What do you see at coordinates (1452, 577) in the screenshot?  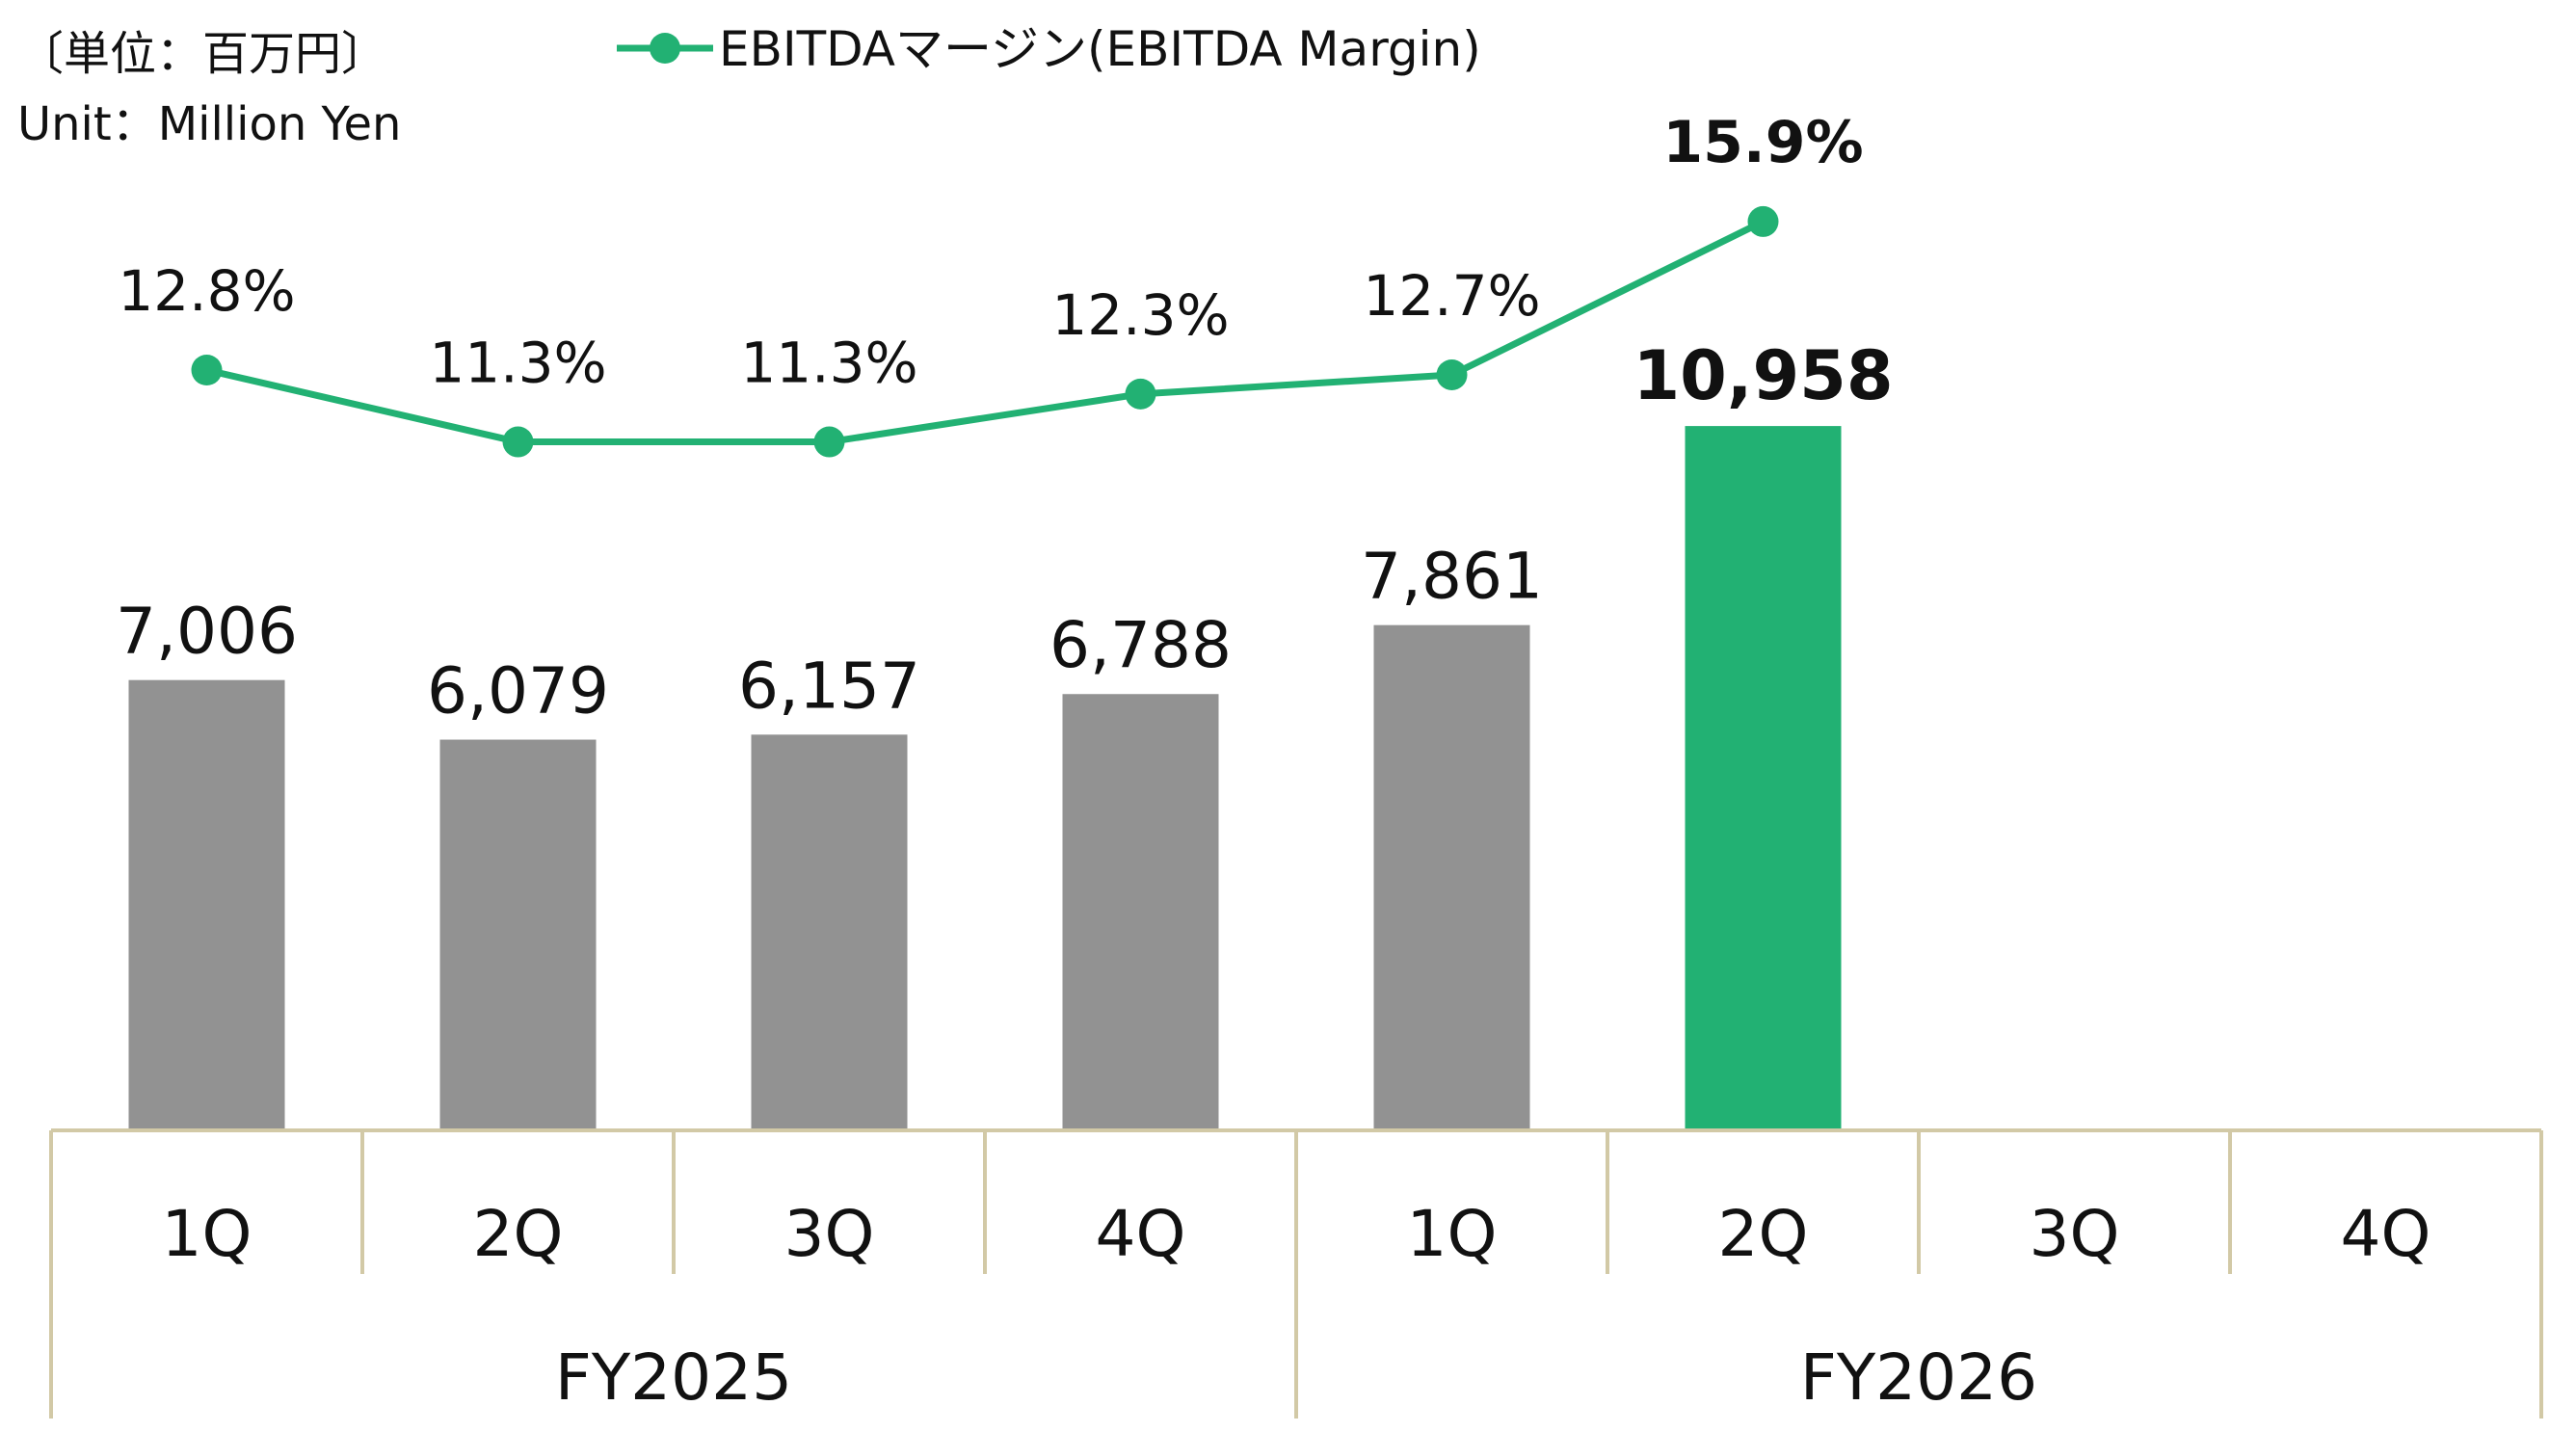 I see `bar-value-label-5: 7,861` at bounding box center [1452, 577].